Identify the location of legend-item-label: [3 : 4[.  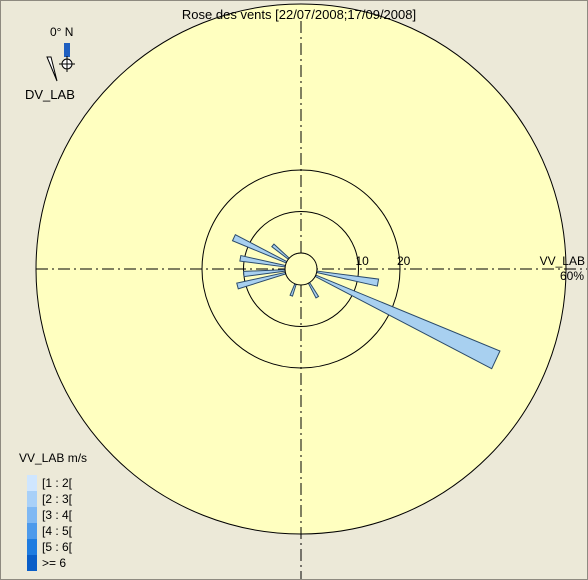
(57, 515).